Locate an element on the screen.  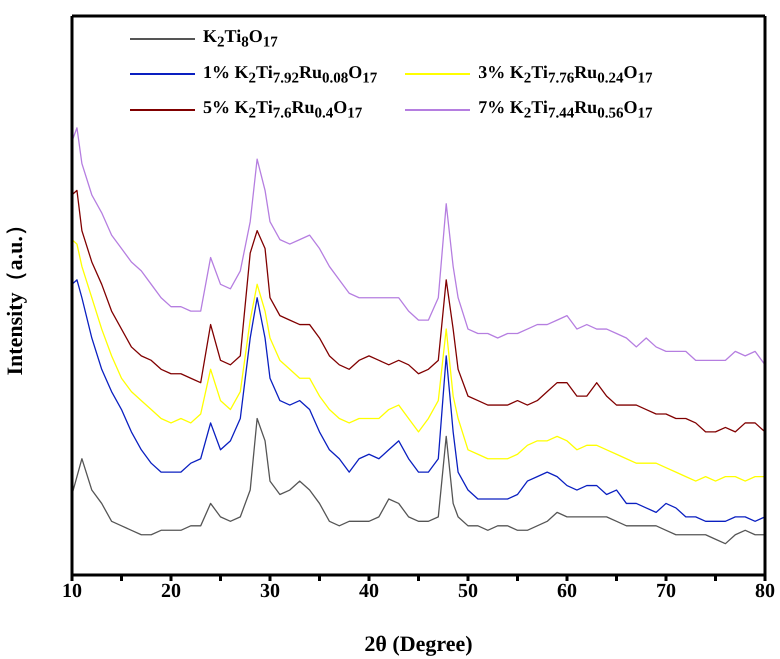
legend-label: 7% K$_{2}$Ti$_{7.44}$Ru$_{0.56}$O$_{17}$ is located at coordinates (565, 110).